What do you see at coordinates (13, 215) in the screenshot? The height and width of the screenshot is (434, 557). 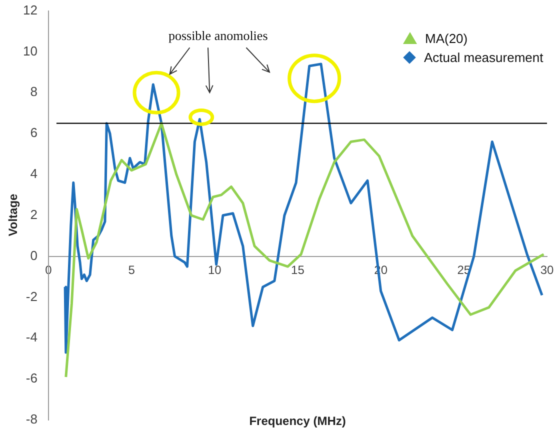 I see `y-axis-title: Voltage` at bounding box center [13, 215].